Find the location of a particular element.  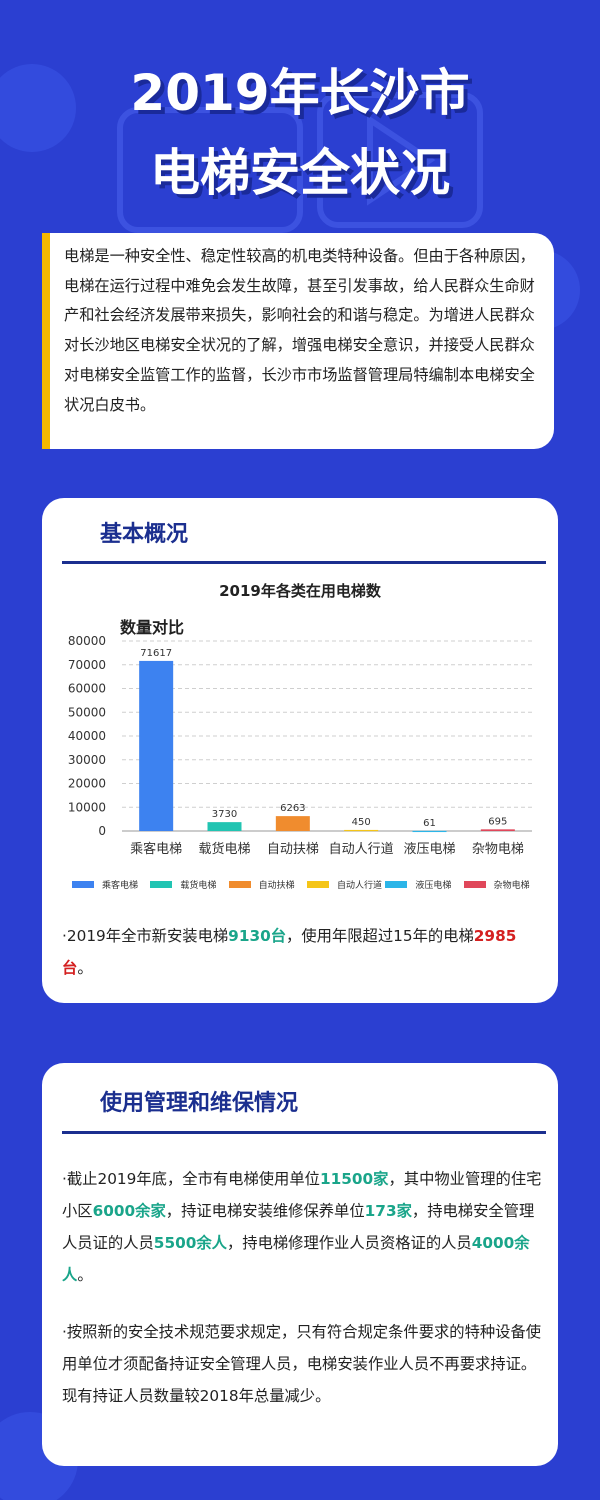

p1-text-e: ，持证电梯安装维修保养单位 is located at coordinates (265, 1211).